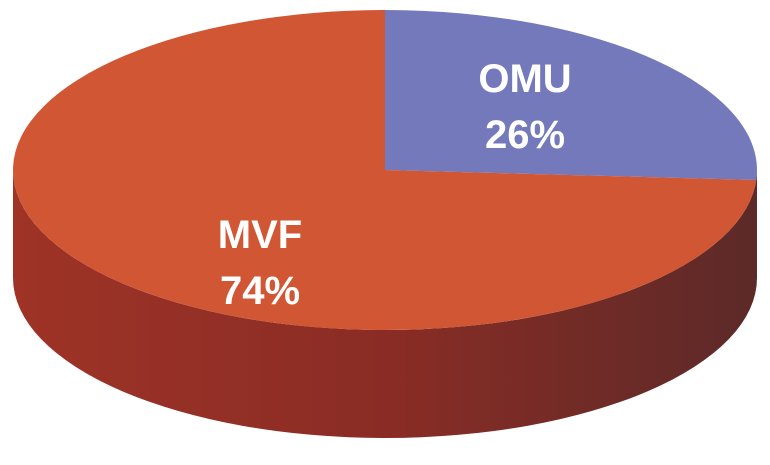 The width and height of the screenshot is (770, 465). I want to click on slice-label: OMU, so click(524, 79).